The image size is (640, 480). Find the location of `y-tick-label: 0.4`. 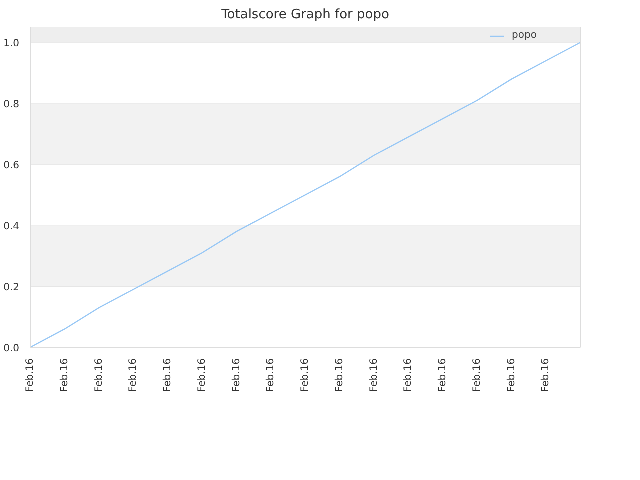

y-tick-label: 0.4 is located at coordinates (12, 227).